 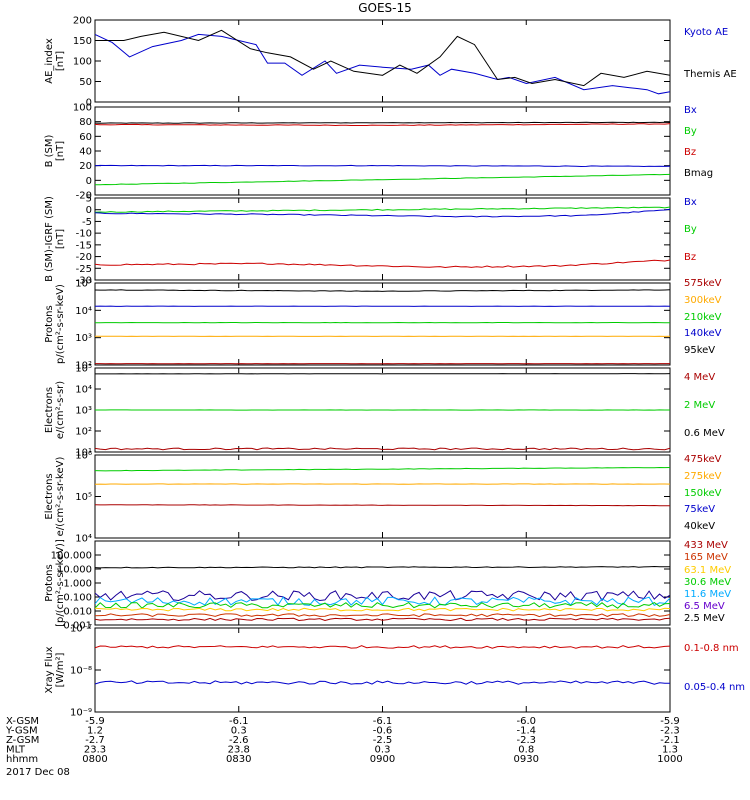 I want to click on legend-label: 0.05-0.4 nm, so click(x=714, y=687).